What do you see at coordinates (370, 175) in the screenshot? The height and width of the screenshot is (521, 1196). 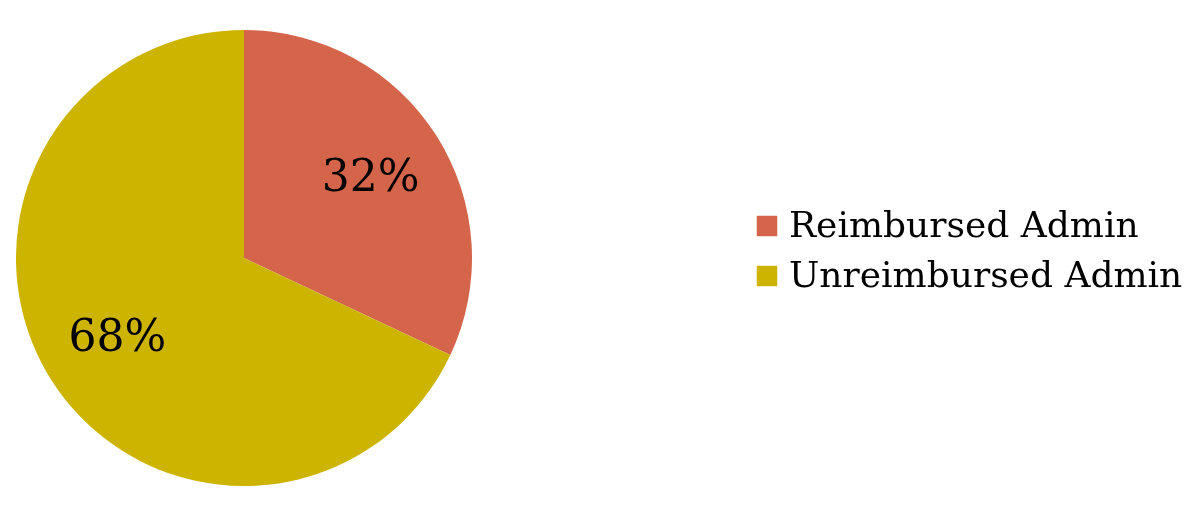 I see `data-label: 32%` at bounding box center [370, 175].